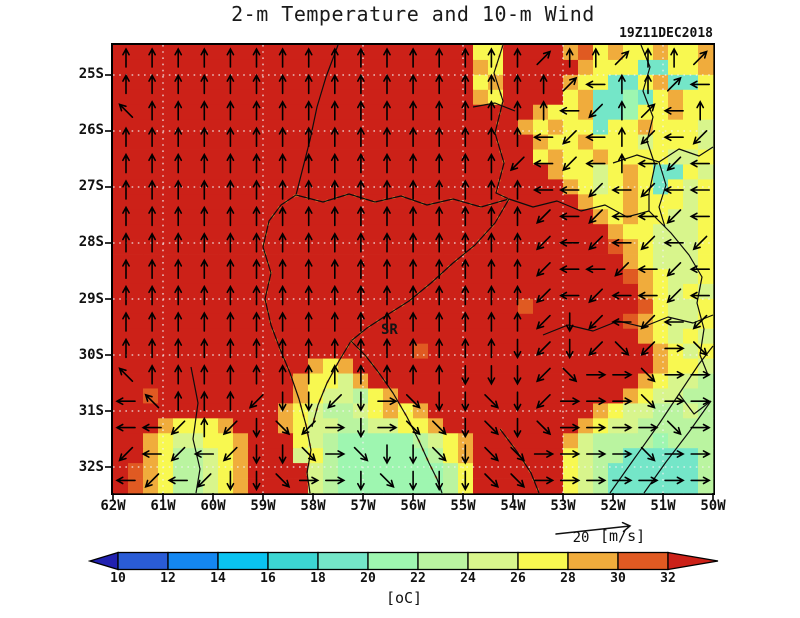  I want to click on colorbar-tick-label: 20, so click(368, 578).